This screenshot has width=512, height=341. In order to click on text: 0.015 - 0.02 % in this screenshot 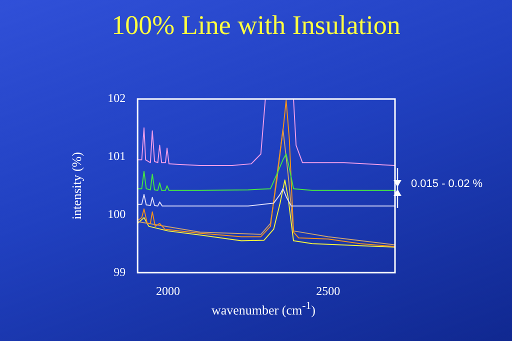, I will do `click(447, 184)`.